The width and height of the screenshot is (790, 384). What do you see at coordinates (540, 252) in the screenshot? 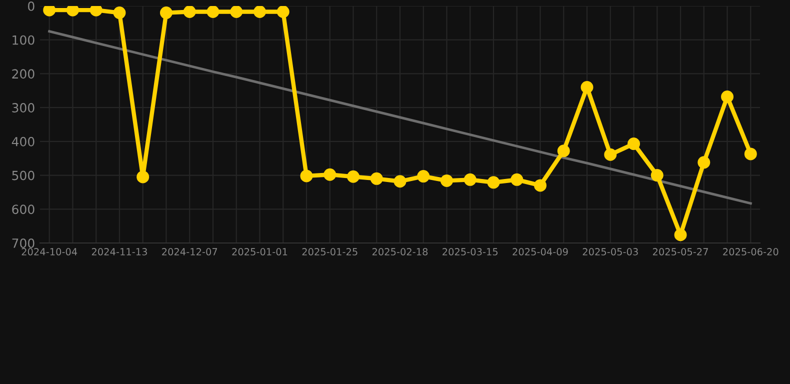
I see `x-tick-label: 2025-04-09` at bounding box center [540, 252].